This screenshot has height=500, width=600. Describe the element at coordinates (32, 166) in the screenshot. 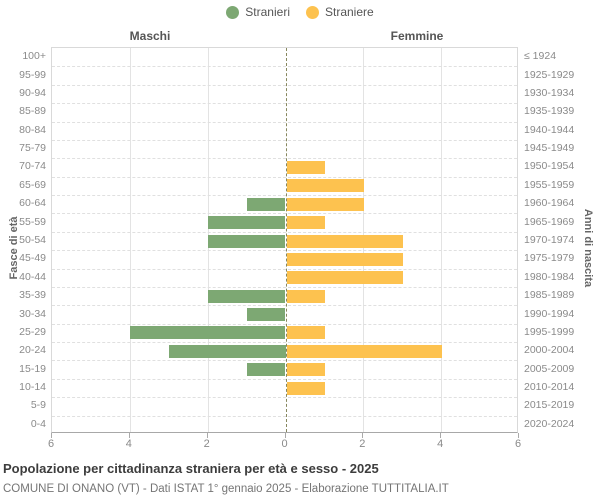

I see `age-label-70-74: 70-74` at that location.